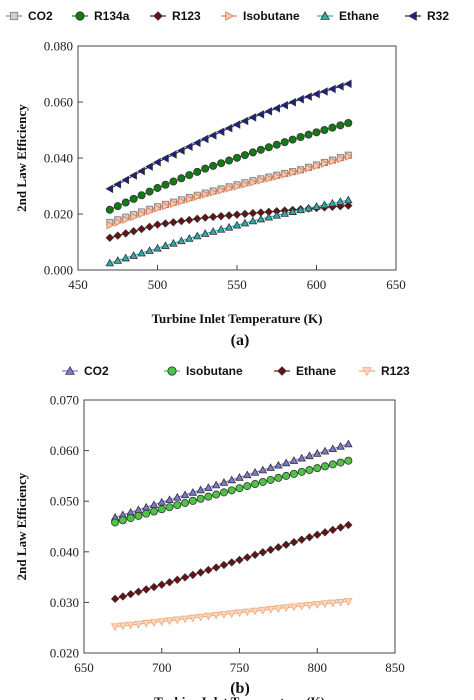 The height and width of the screenshot is (700, 474). I want to click on series-isobutane, so click(232, 491).